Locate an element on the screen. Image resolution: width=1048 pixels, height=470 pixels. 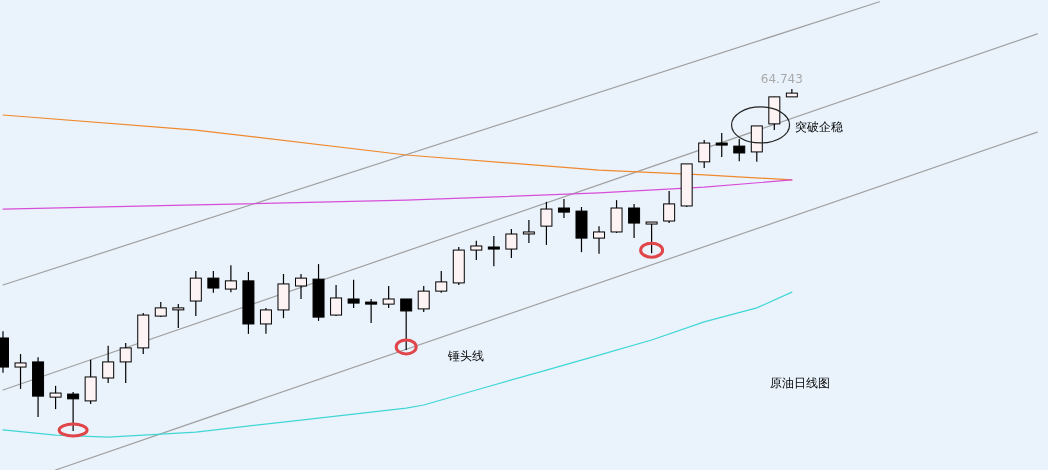
annotation: 突破企稳 is located at coordinates (819, 127).